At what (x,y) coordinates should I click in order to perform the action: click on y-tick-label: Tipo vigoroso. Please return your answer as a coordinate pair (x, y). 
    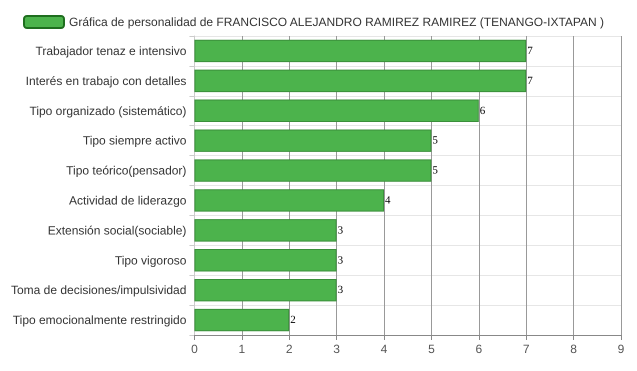
    Looking at the image, I should click on (150, 260).